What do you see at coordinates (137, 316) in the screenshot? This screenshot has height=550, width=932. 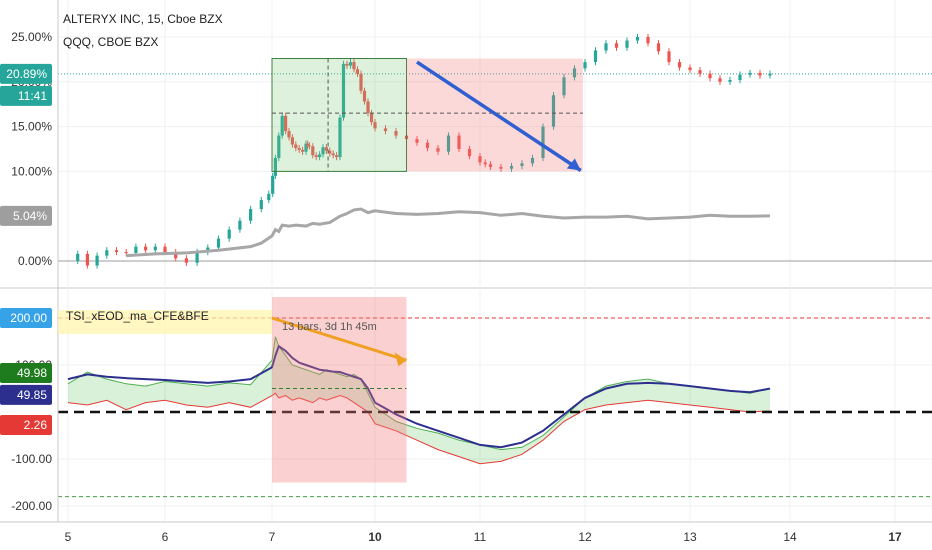 I see `indicator-title: TSI_xEOD_ma_CFE&BFE` at bounding box center [137, 316].